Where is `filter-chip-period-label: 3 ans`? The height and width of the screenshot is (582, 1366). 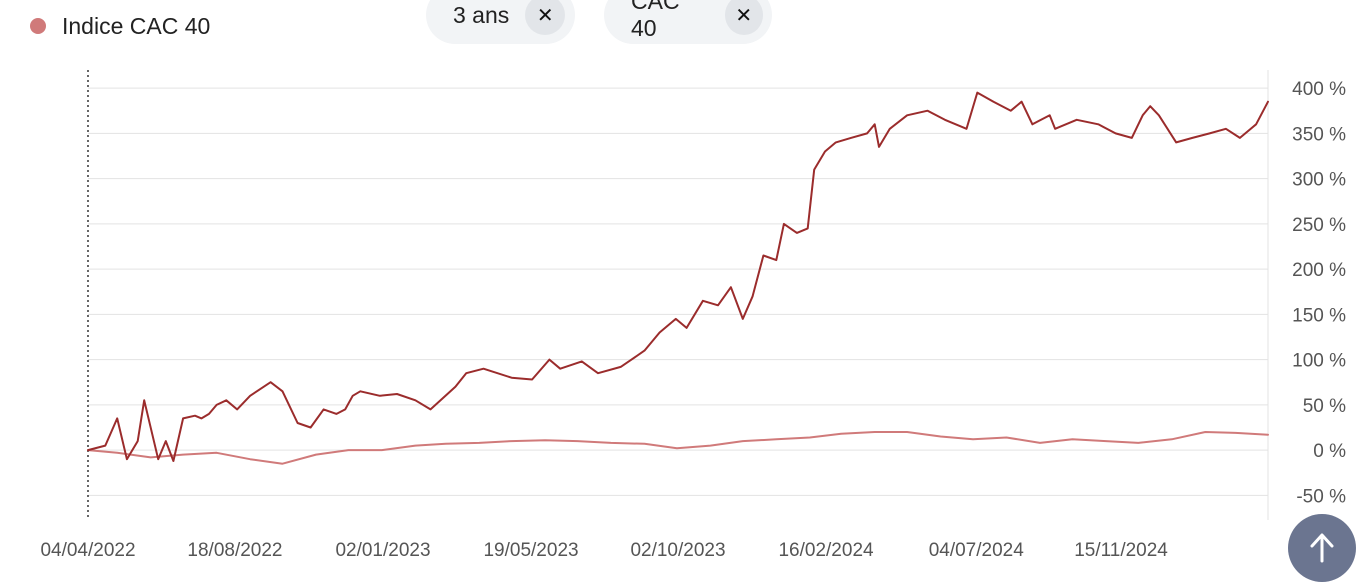
filter-chip-period-label: 3 ans is located at coordinates (481, 14).